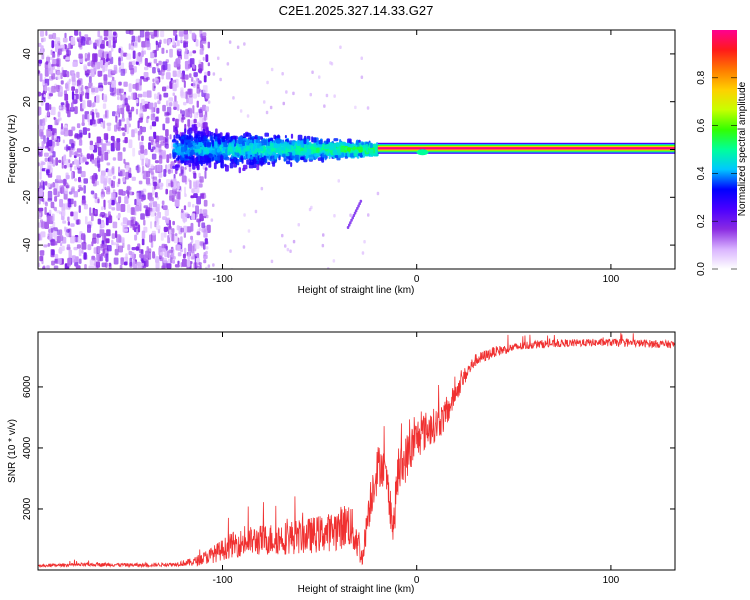 The image size is (750, 600). I want to click on colorbar-tick-label: 0.4, so click(701, 173).